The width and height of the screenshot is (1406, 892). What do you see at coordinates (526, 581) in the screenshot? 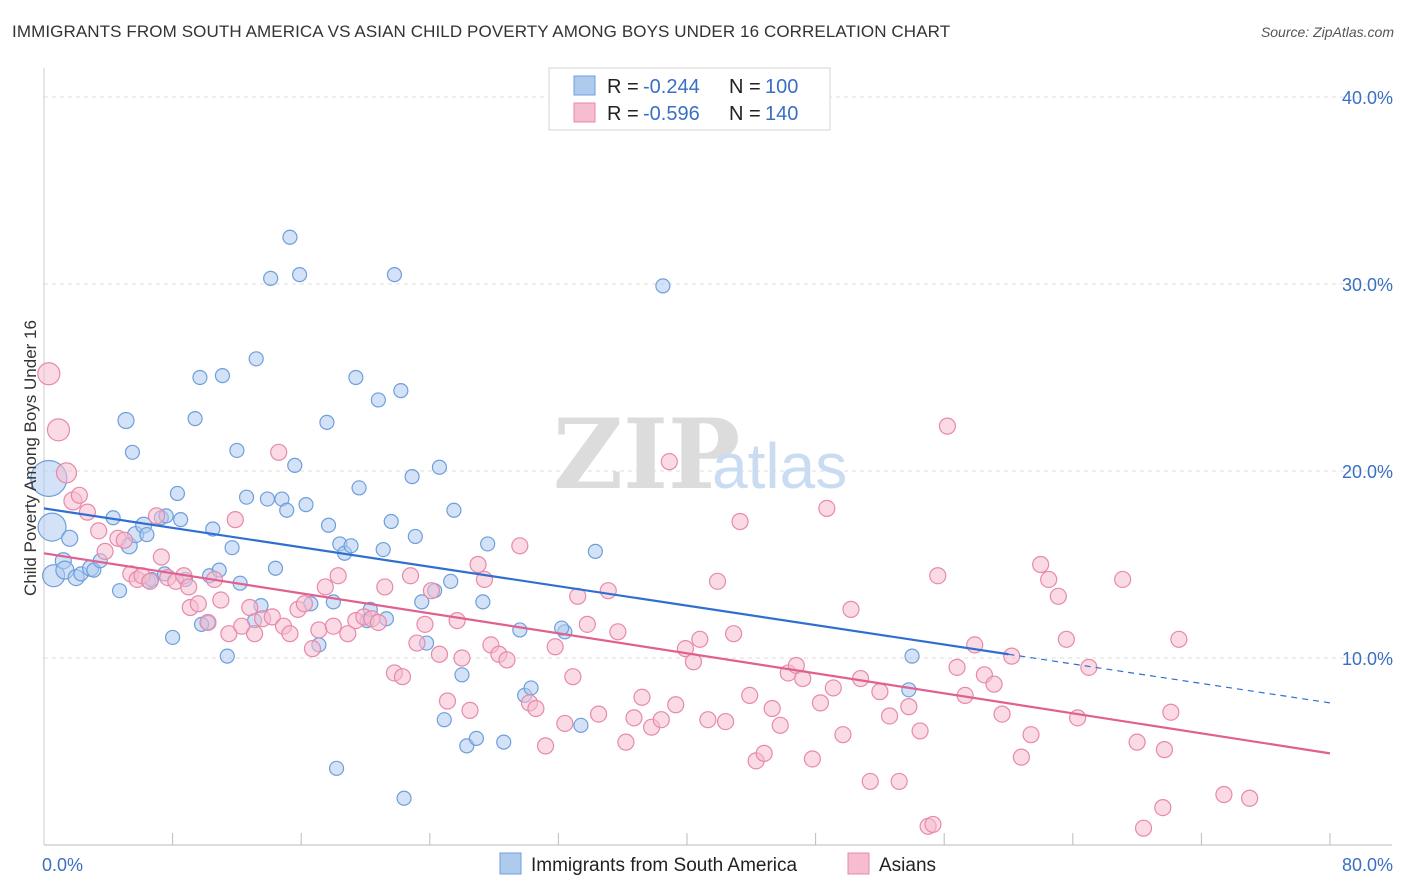
I see `immigrants-trendline` at bounding box center [526, 581].